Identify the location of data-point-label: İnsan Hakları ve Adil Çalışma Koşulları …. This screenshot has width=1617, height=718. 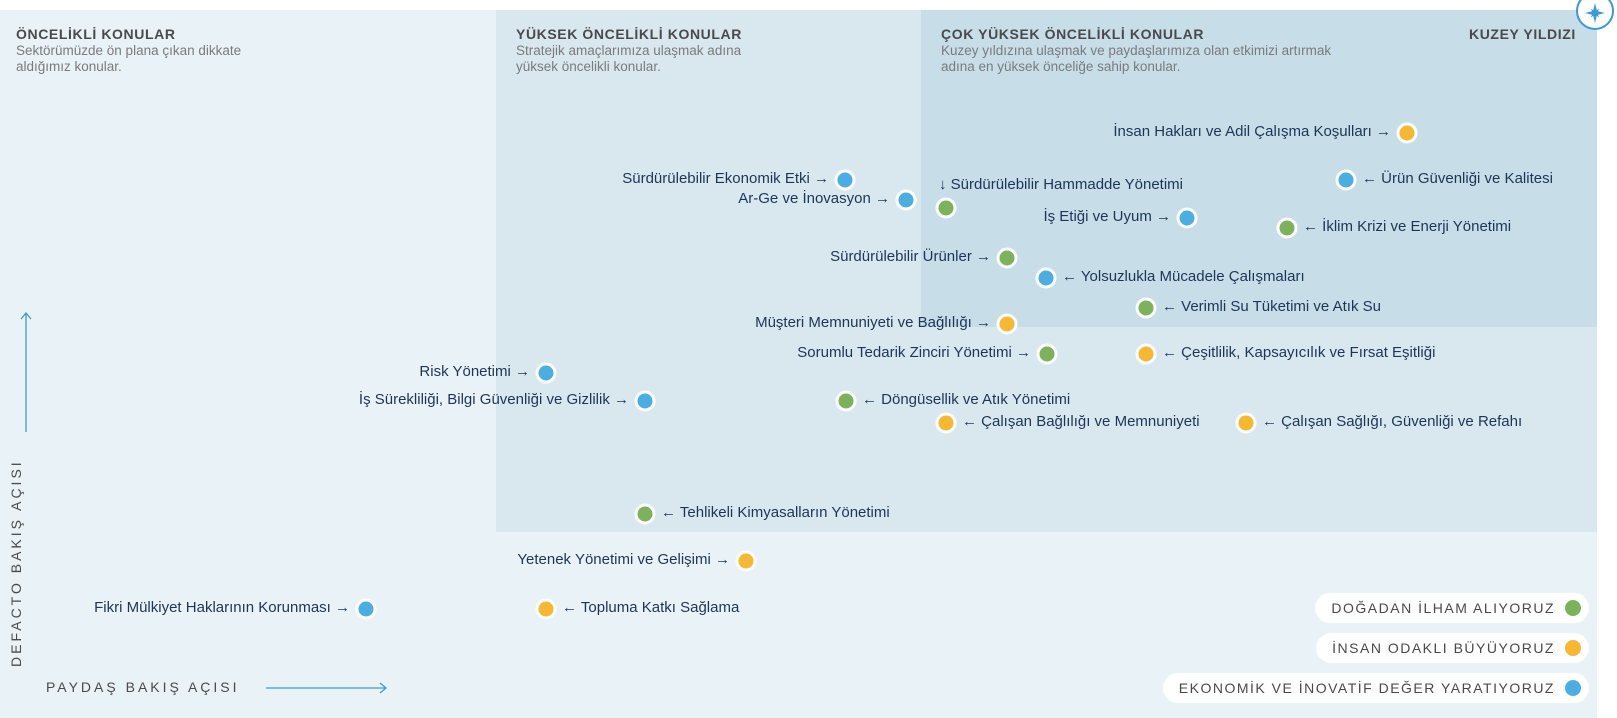
(1252, 131).